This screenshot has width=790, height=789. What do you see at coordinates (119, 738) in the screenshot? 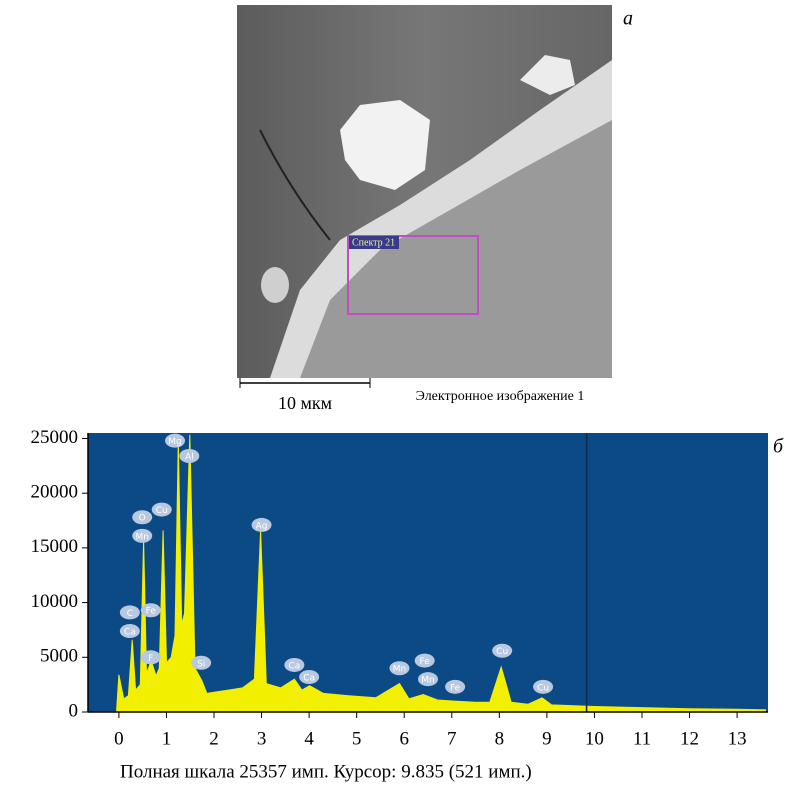
I see `x-tick-label: 0` at bounding box center [119, 738].